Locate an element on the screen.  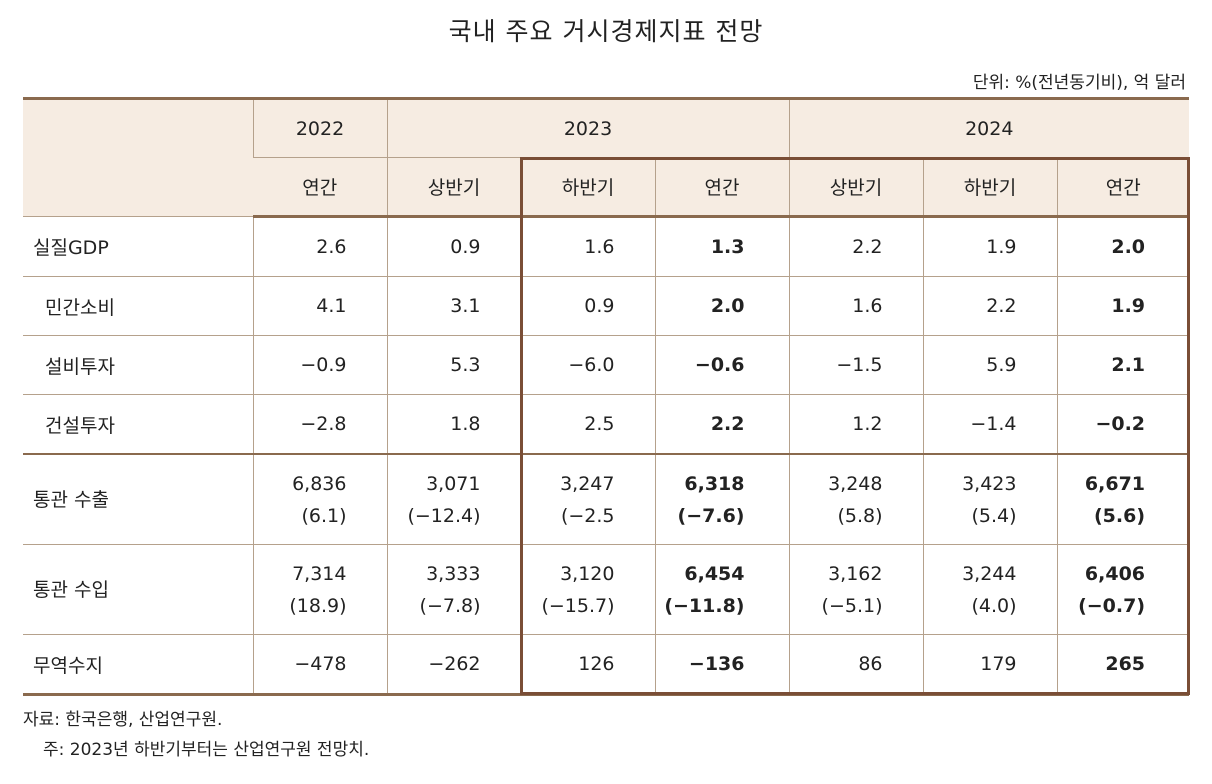
cell-value: 7,314 is located at coordinates (319, 573).